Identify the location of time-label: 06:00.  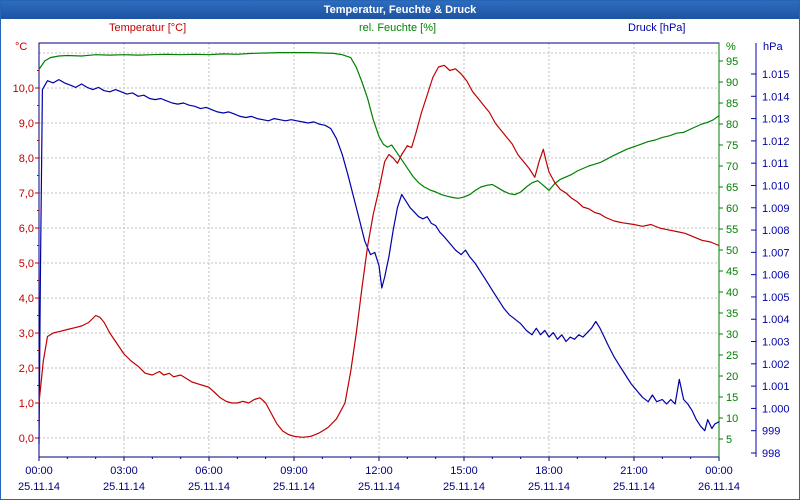
(209, 471).